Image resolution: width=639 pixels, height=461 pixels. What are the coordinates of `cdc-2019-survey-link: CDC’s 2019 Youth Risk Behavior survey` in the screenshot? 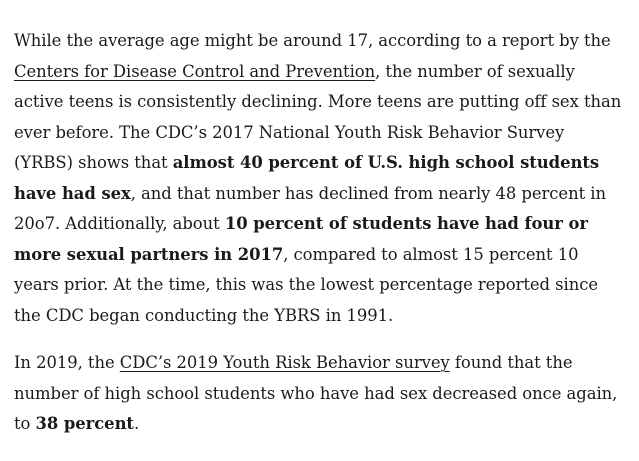 It's located at (284, 362).